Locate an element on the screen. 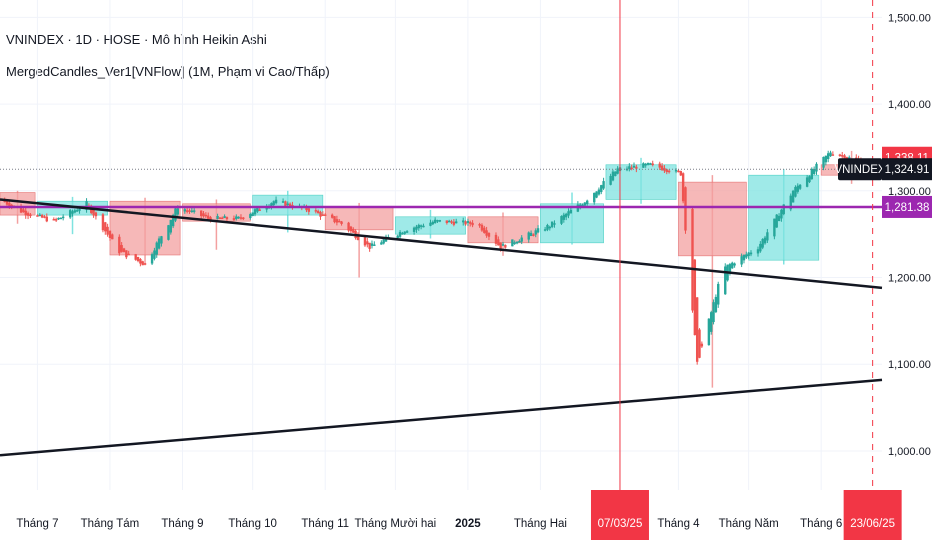 The width and height of the screenshot is (932, 550). price-tag-label: 1,281.38 is located at coordinates (907, 208).